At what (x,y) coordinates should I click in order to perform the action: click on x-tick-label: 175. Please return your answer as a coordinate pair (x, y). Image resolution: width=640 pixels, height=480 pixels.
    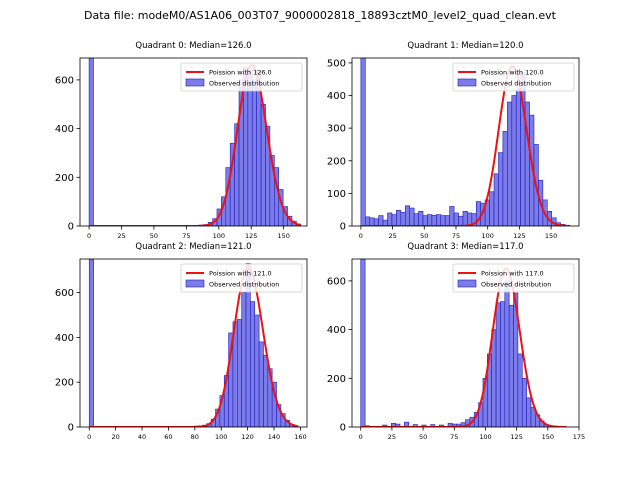
    Looking at the image, I should click on (579, 437).